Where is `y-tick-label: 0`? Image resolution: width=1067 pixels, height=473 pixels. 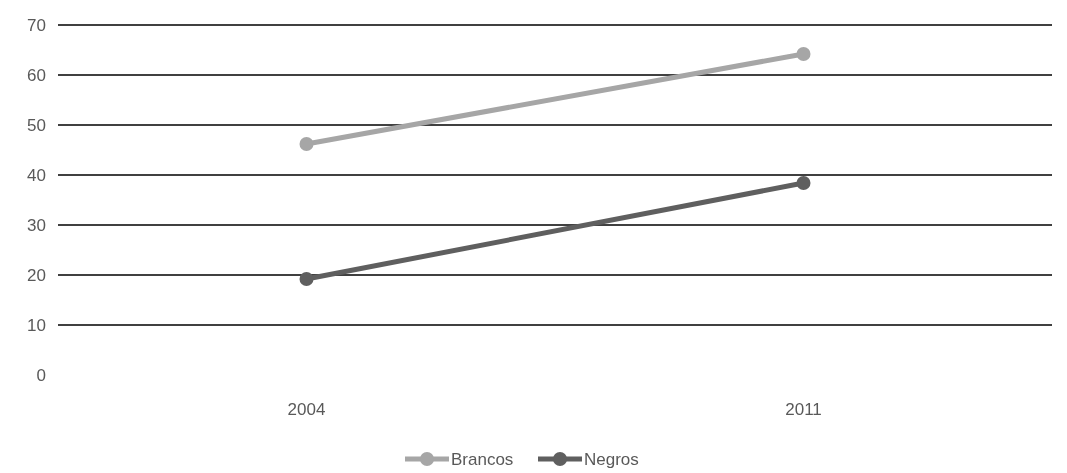
y-tick-label: 0 is located at coordinates (41, 375).